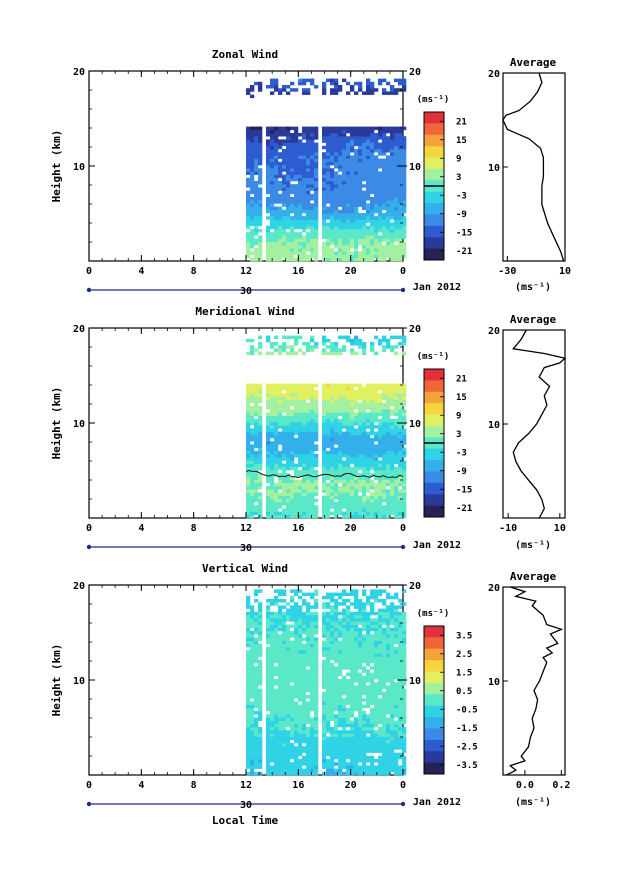 The image size is (622, 873). I want to click on colorbar-tick-label: -21, so click(464, 252).